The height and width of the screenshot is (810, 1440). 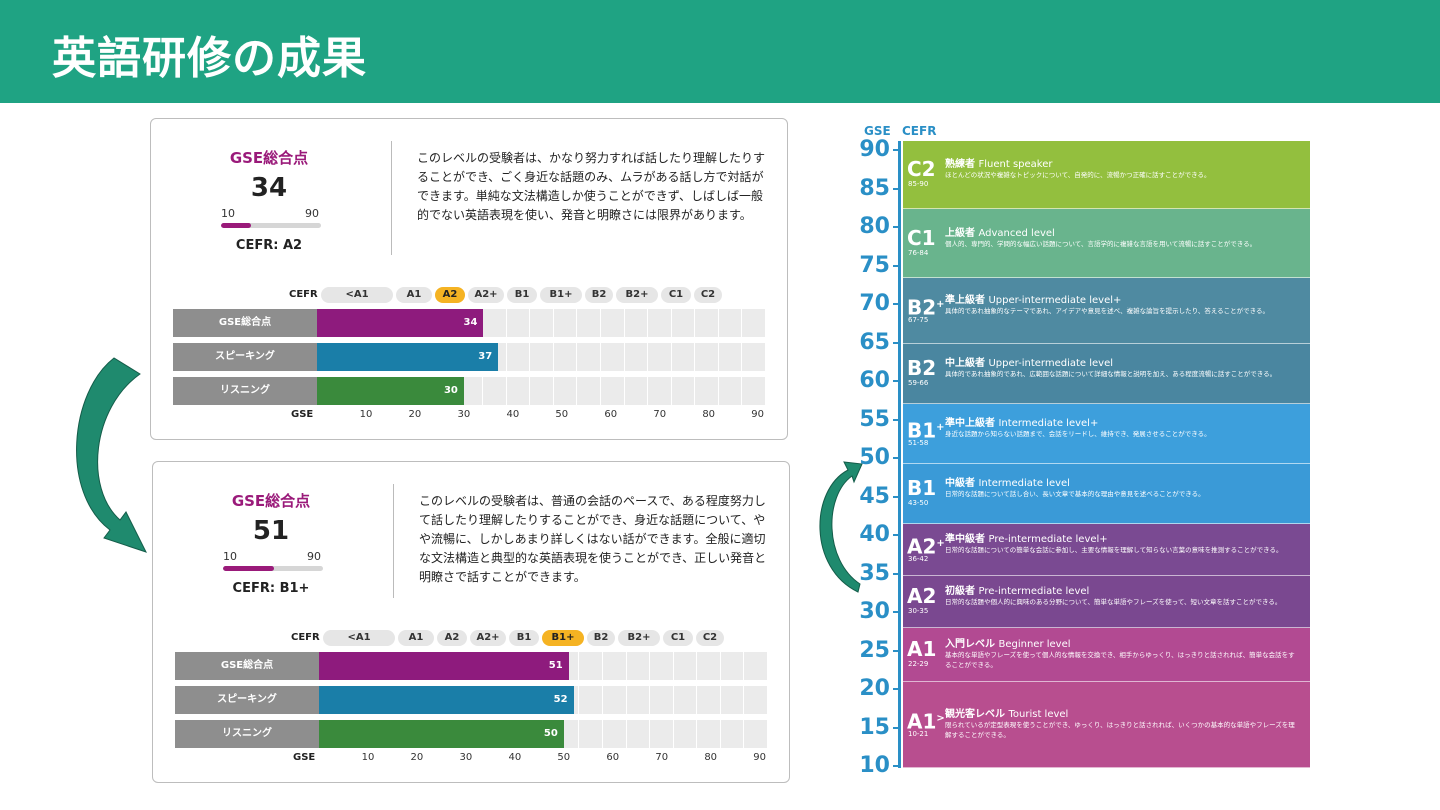 What do you see at coordinates (452, 638) in the screenshot?
I see `cefr-pill-A2: A2` at bounding box center [452, 638].